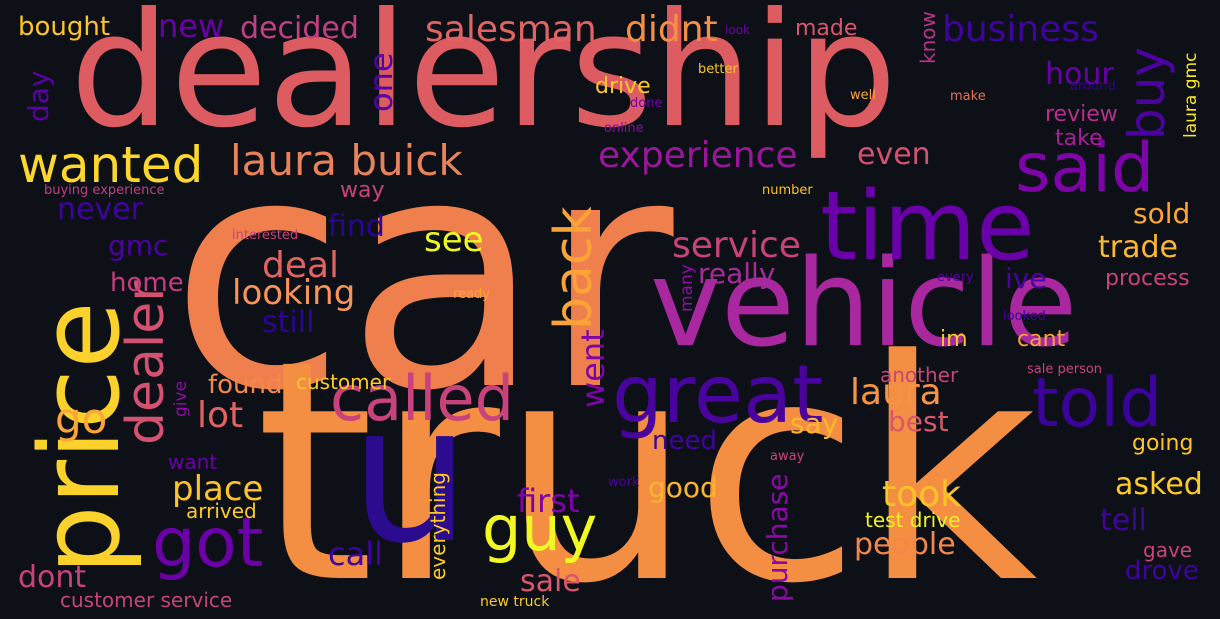 The height and width of the screenshot is (619, 1220). I want to click on word-made: made, so click(826, 28).